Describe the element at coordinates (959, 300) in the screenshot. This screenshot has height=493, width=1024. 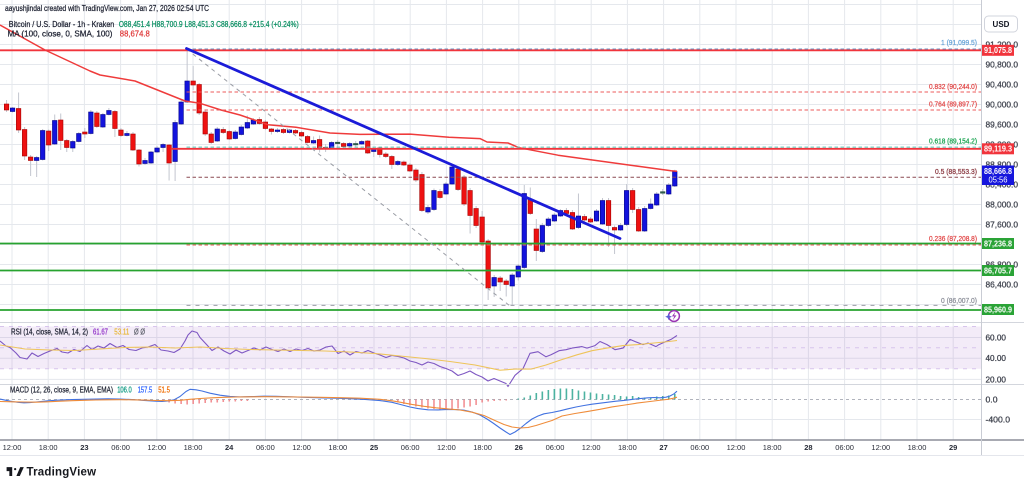
I see `svg-text: 0 (86,007.0)` at that location.